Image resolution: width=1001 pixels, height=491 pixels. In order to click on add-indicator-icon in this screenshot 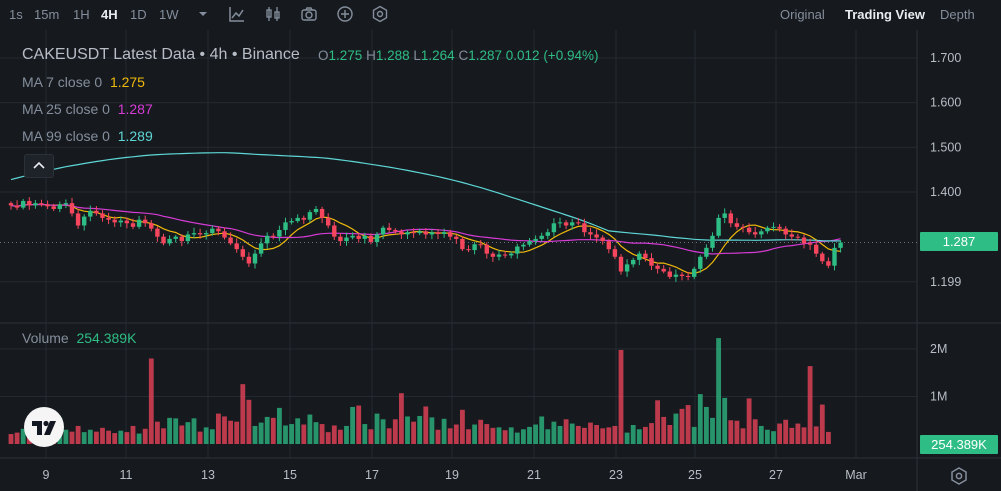, I will do `click(345, 14)`.